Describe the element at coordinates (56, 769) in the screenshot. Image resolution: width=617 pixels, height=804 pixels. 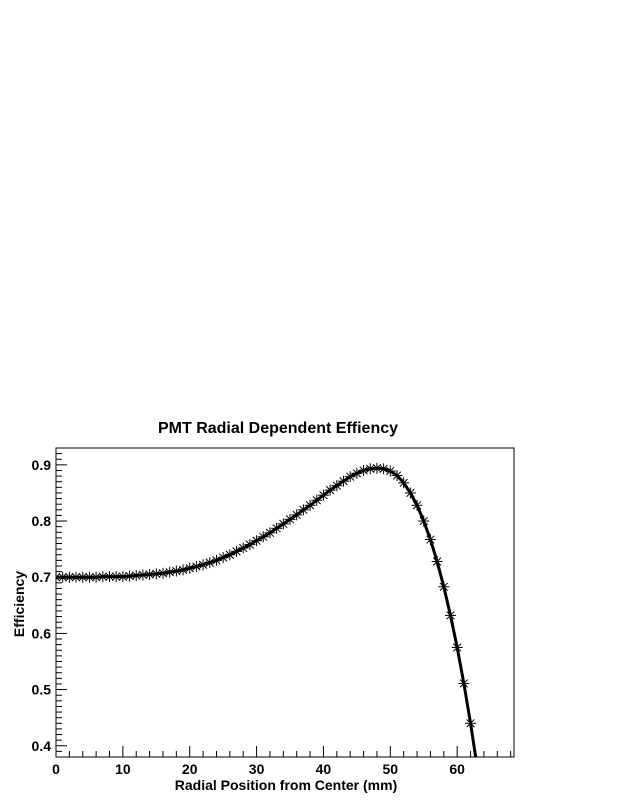
I see `x-tick-label: 0` at that location.